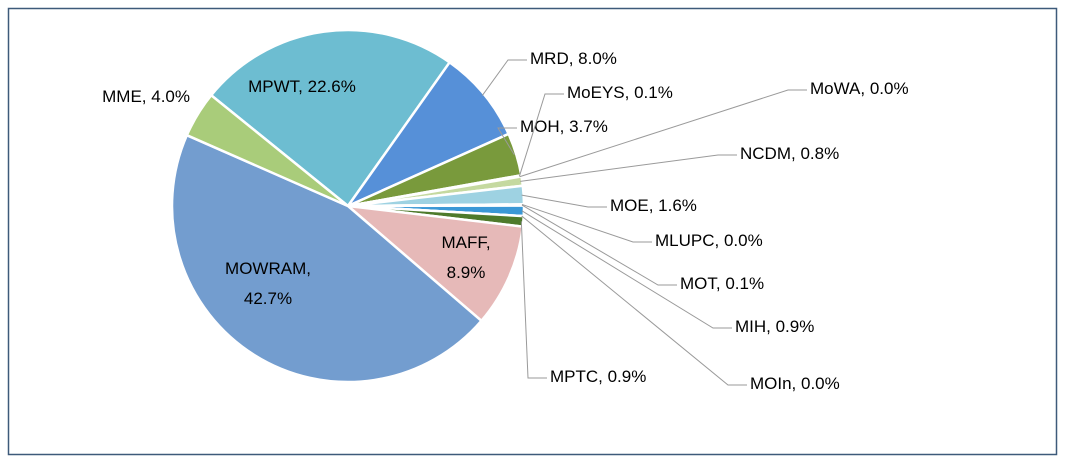 This screenshot has height=463, width=1065. Describe the element at coordinates (709, 240) in the screenshot. I see `data-label: MLUPC, 0.0%` at that location.